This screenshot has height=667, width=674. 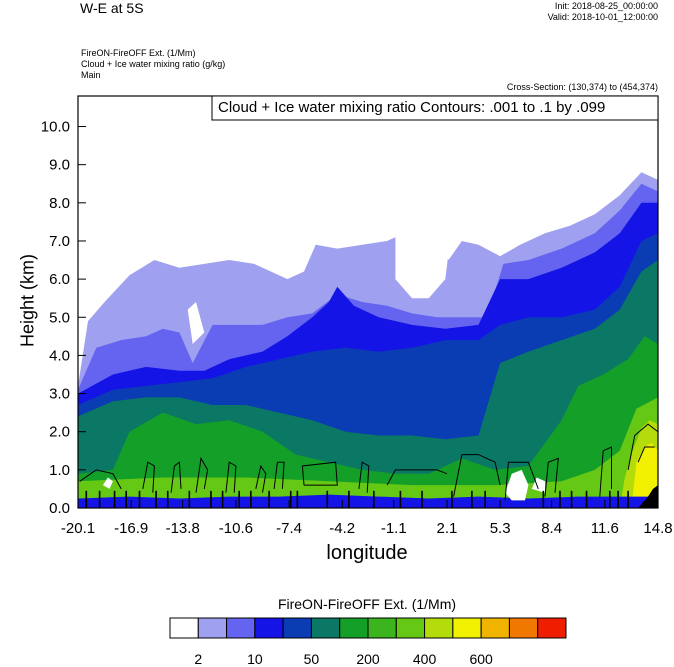 What do you see at coordinates (59, 394) in the screenshot?
I see `y-tick-label-3: 3.0` at bounding box center [59, 394].